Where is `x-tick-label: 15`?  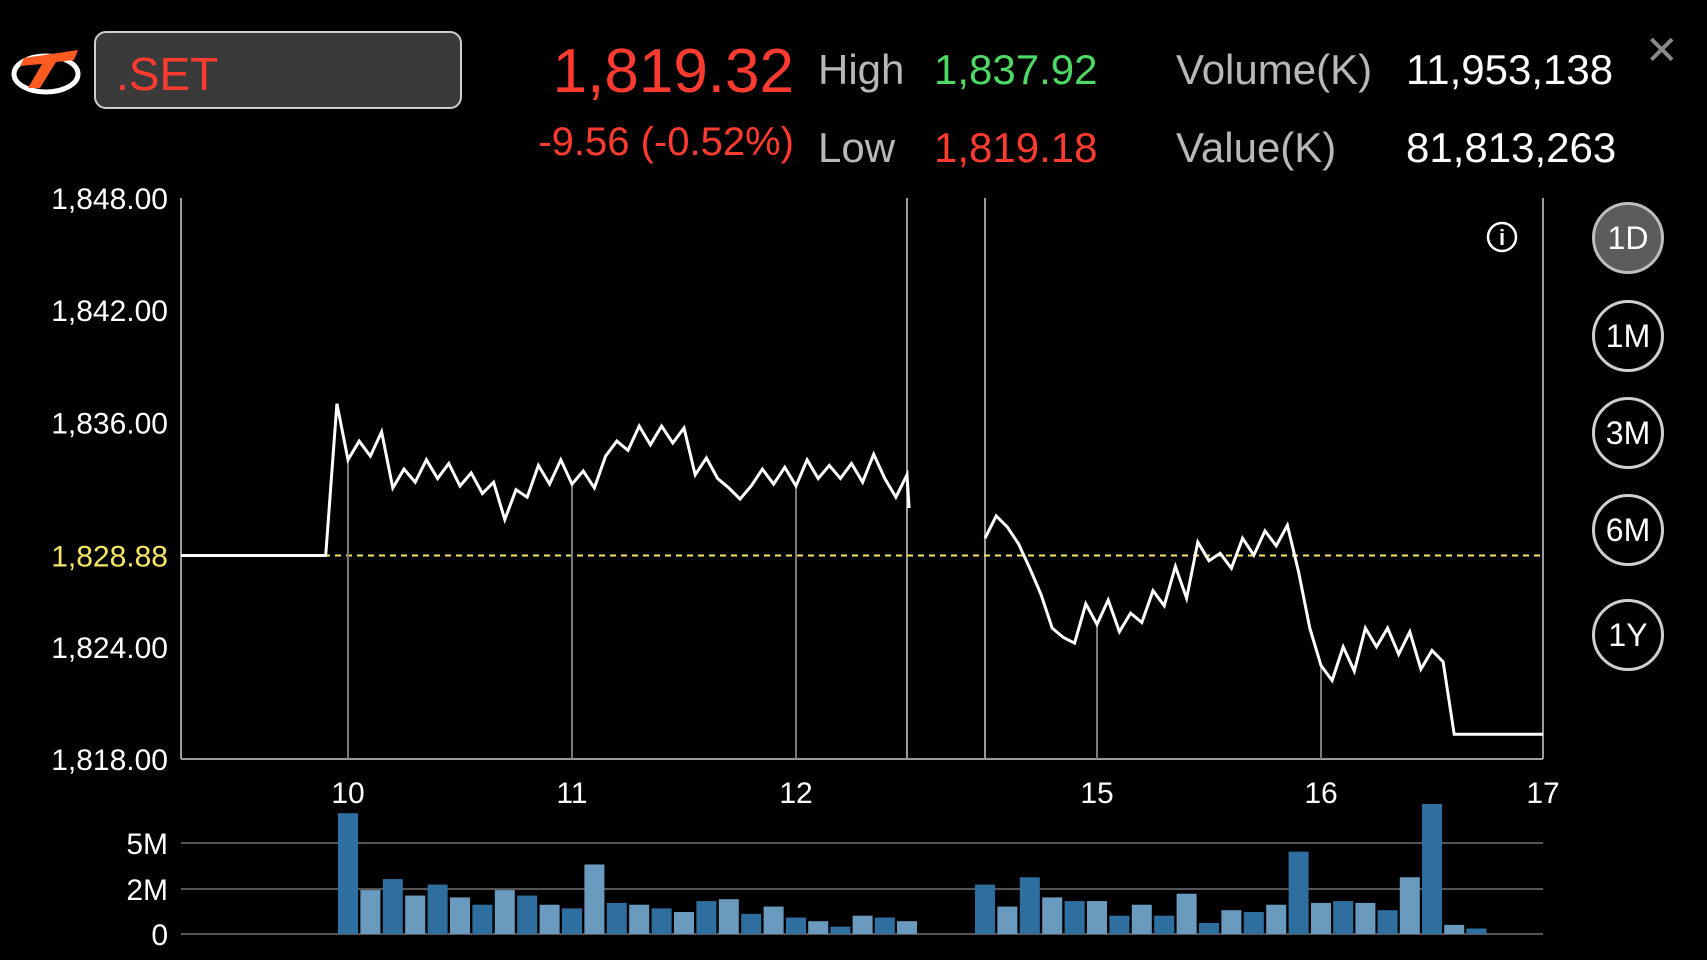
x-tick-label: 15 is located at coordinates (1096, 793).